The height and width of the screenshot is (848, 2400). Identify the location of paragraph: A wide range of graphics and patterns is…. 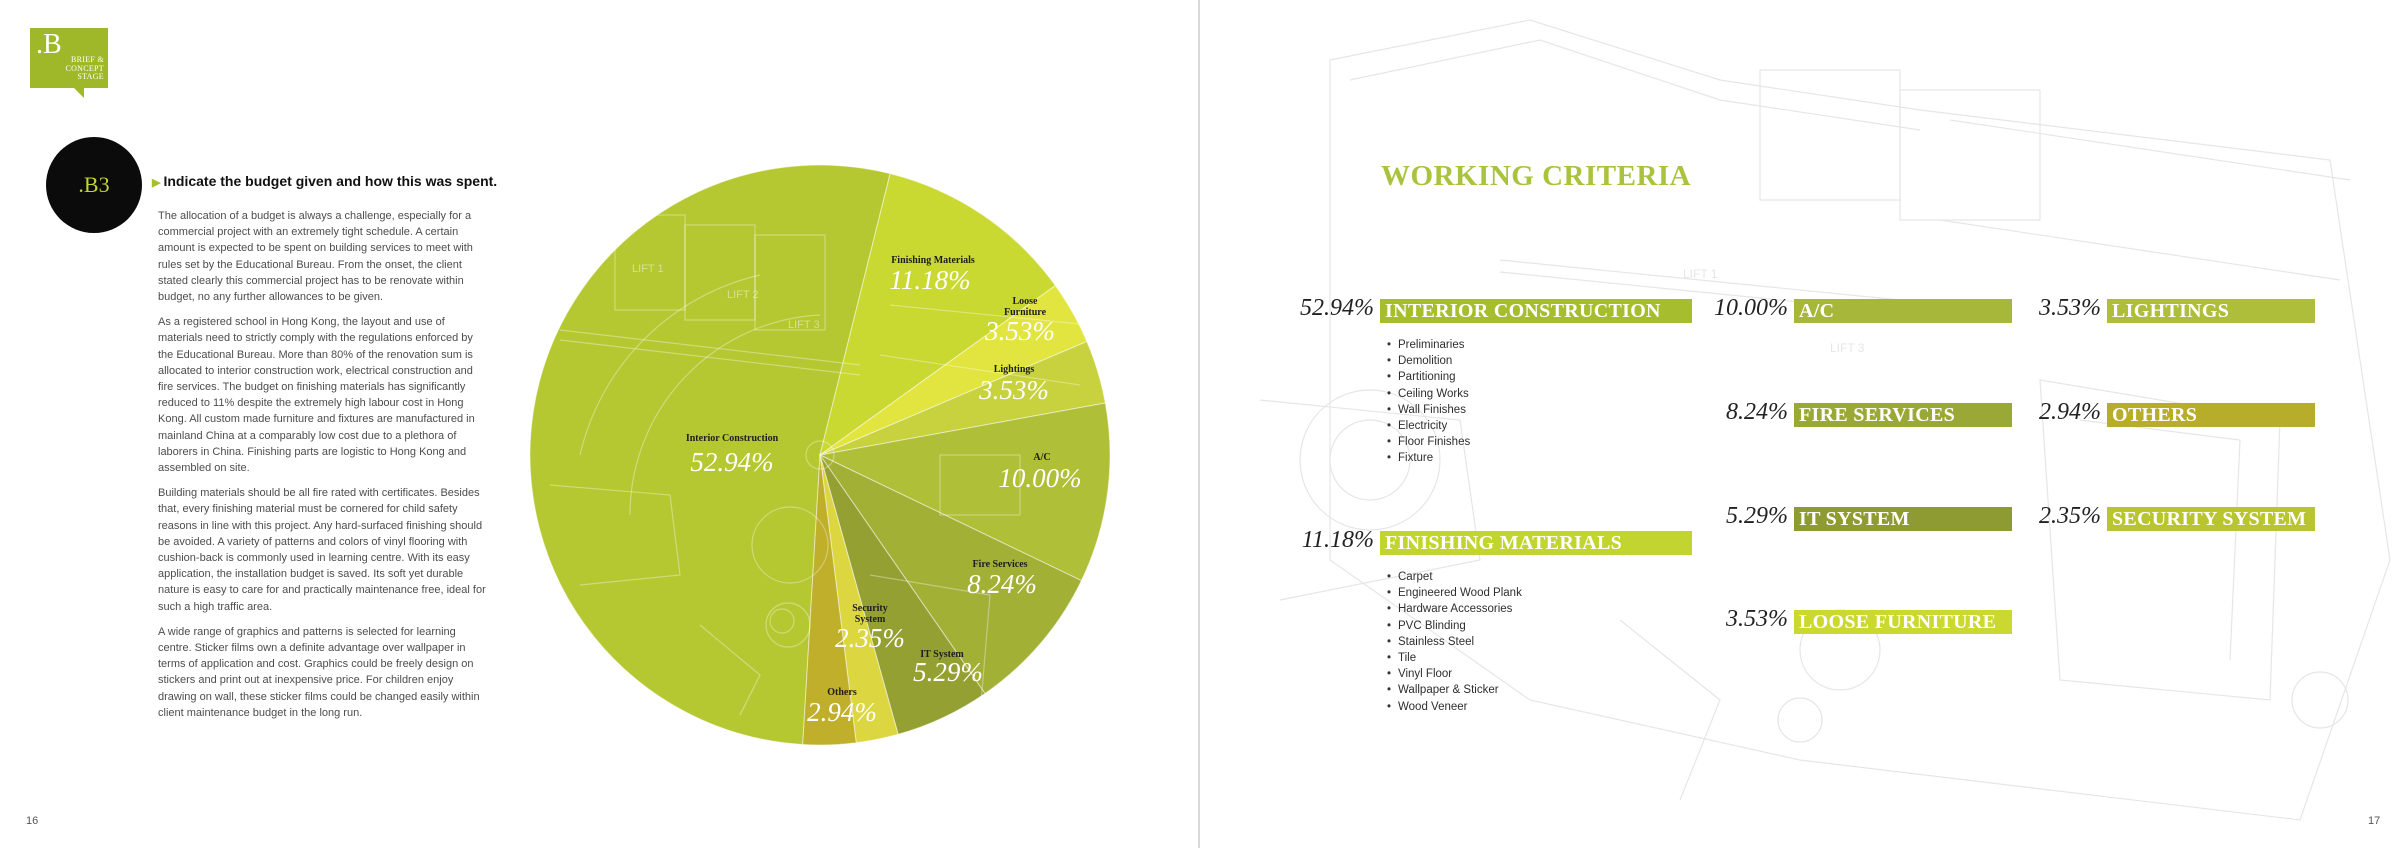
(319, 672).